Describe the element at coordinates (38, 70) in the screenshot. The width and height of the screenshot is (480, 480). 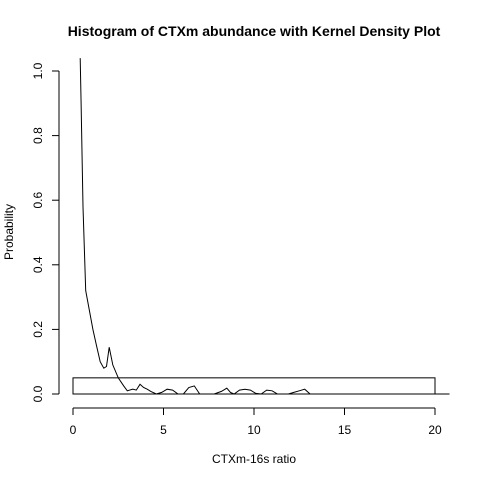
I see `y-tick-label: 1.0` at that location.